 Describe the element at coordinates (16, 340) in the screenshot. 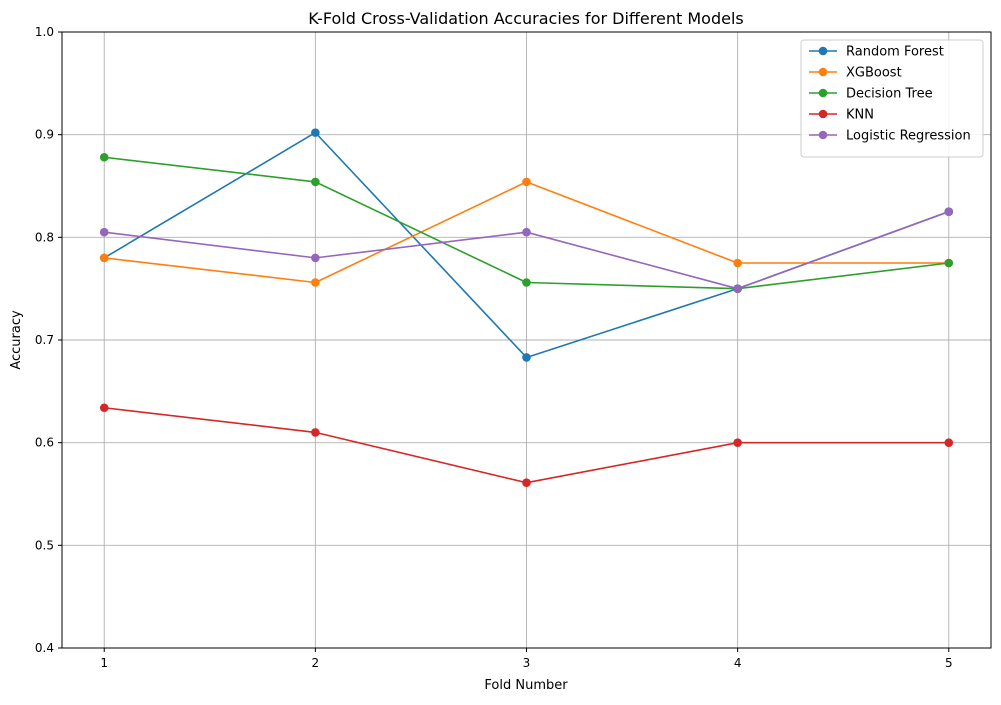

I see `y-axis-label: Accuracy` at that location.